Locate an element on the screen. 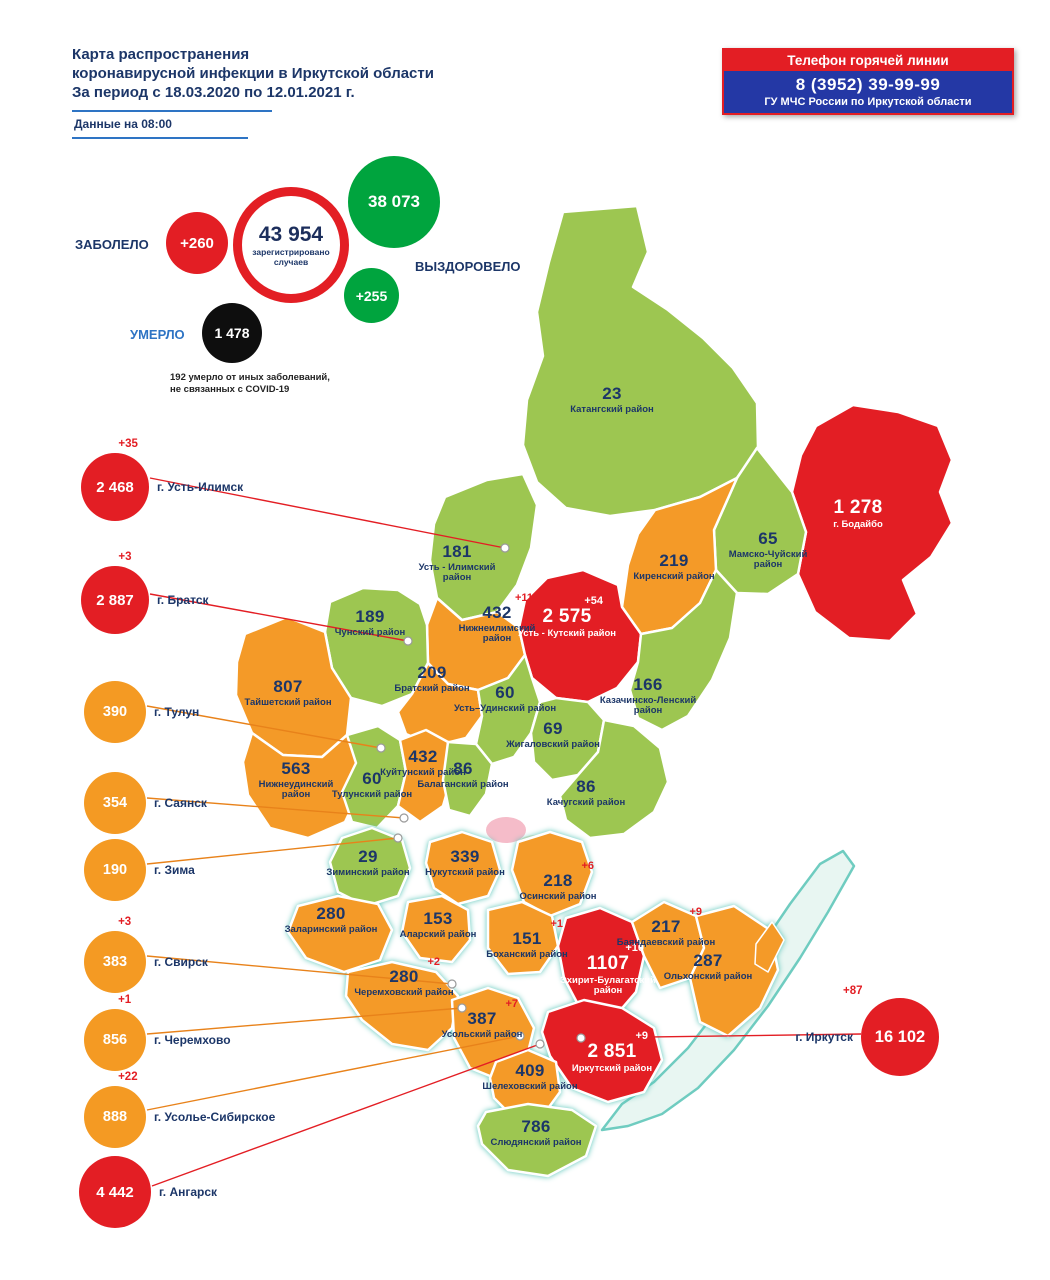 The width and height of the screenshot is (1050, 1280). city-name: г. Усть-Илимск is located at coordinates (200, 487).